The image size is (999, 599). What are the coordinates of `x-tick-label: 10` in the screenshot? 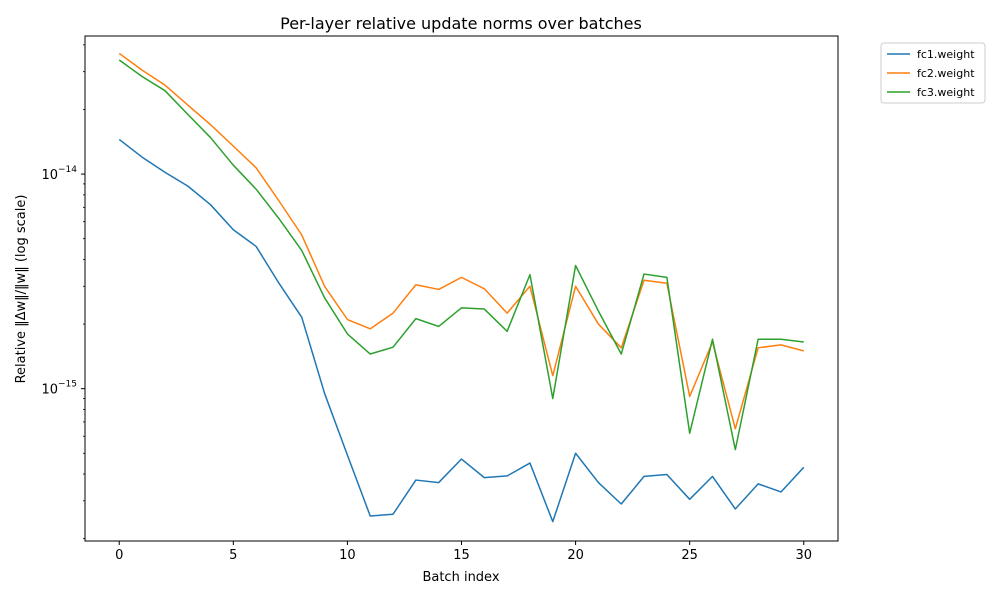 It's located at (347, 555).